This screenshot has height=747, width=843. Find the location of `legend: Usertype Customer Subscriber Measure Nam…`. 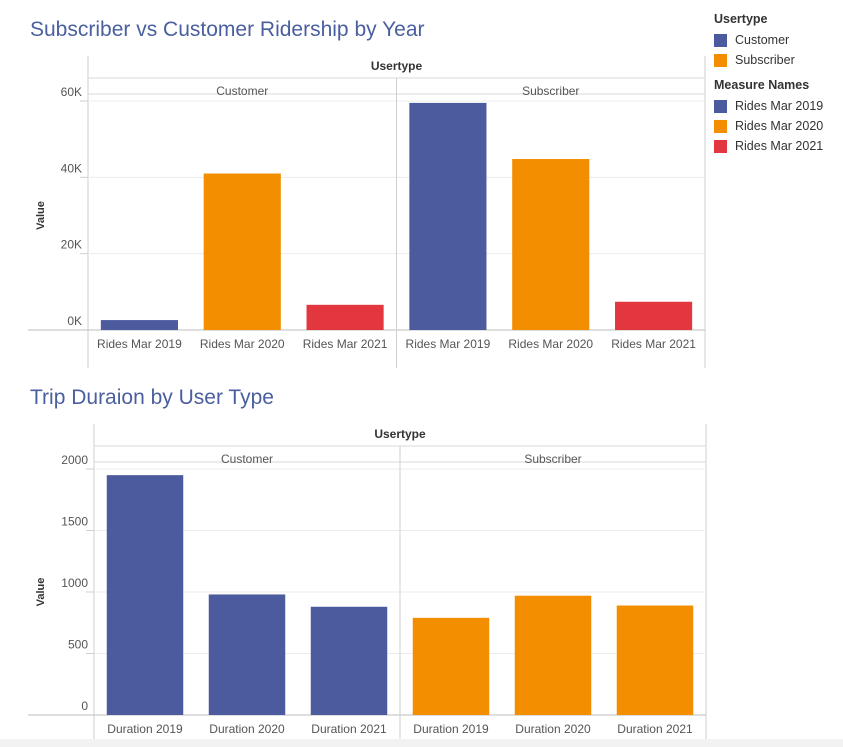

legend: Usertype Customer Subscriber Measure Nam… is located at coordinates (768, 84).